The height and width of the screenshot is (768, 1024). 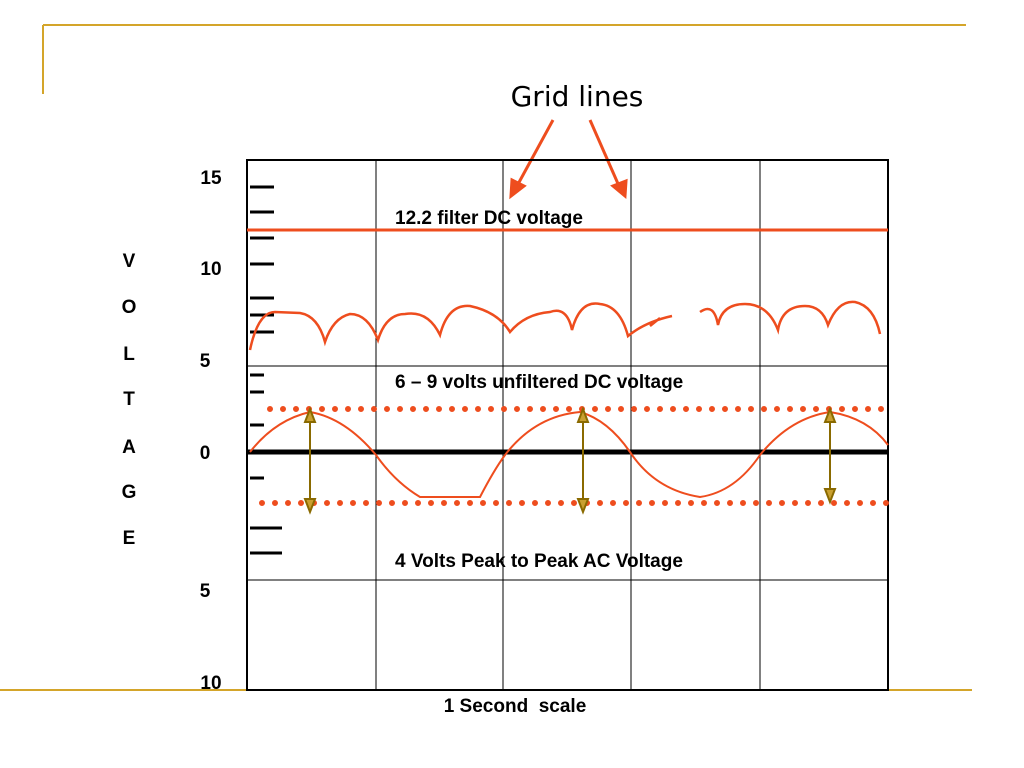 What do you see at coordinates (129, 307) in the screenshot?
I see `axis-letter: O` at bounding box center [129, 307].